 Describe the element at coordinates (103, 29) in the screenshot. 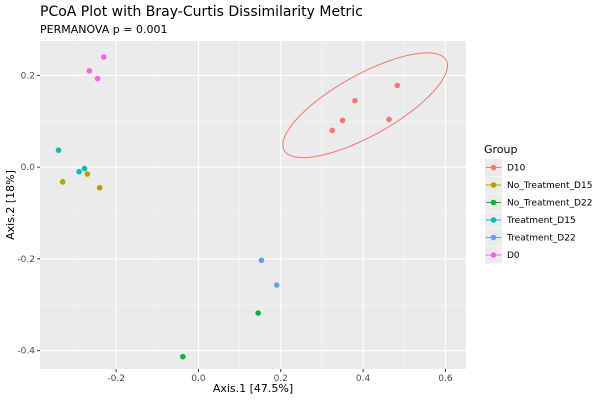

I see `chart-subtitle: PERMANOVA p = 0.001` at that location.